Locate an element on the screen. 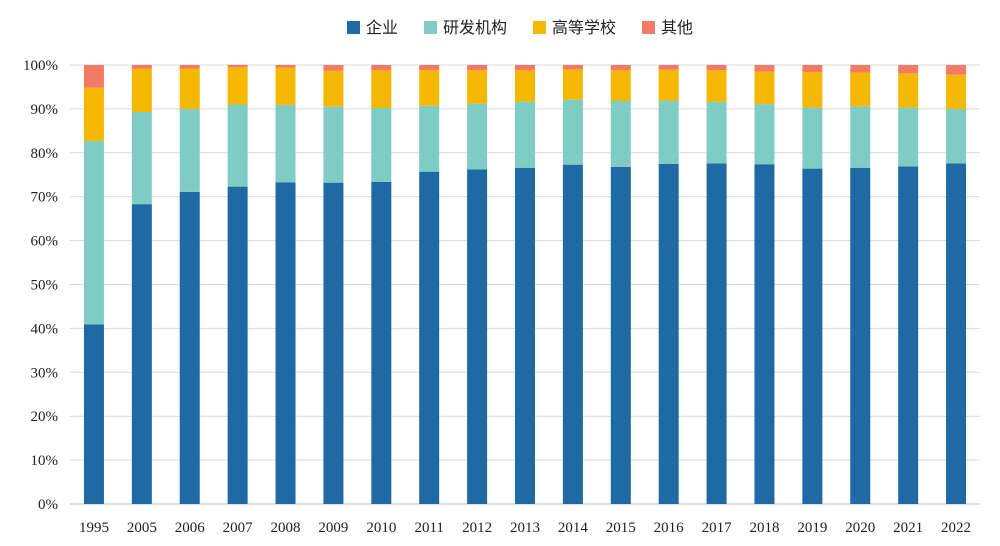  x-tick-label: 2010 is located at coordinates (381, 528).